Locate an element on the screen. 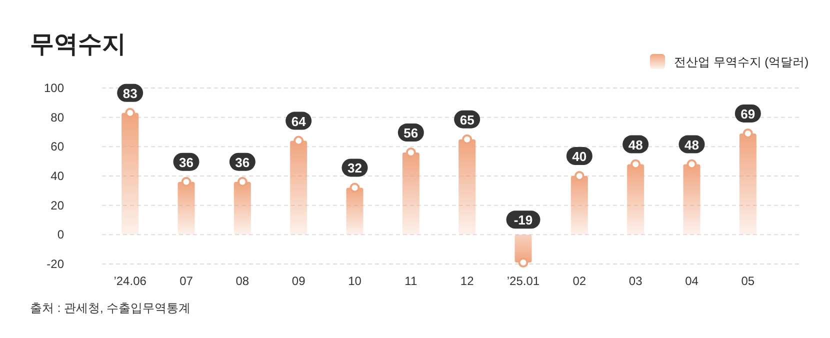  ytick: 60 is located at coordinates (57, 147).